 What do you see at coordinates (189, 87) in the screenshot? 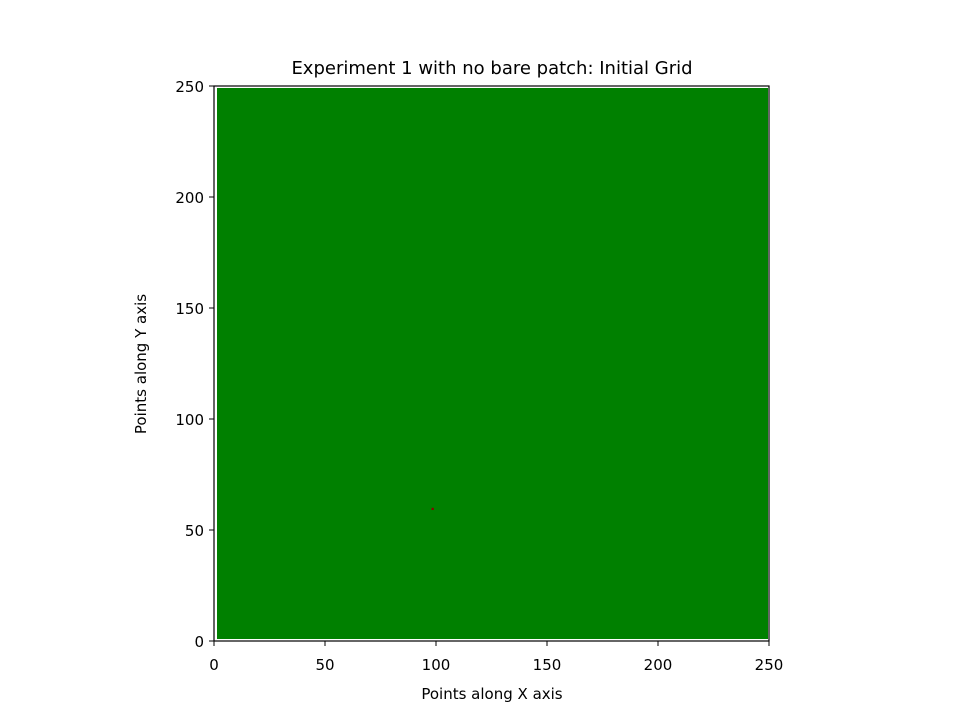
I see `y-tick-label: 250` at bounding box center [189, 87].